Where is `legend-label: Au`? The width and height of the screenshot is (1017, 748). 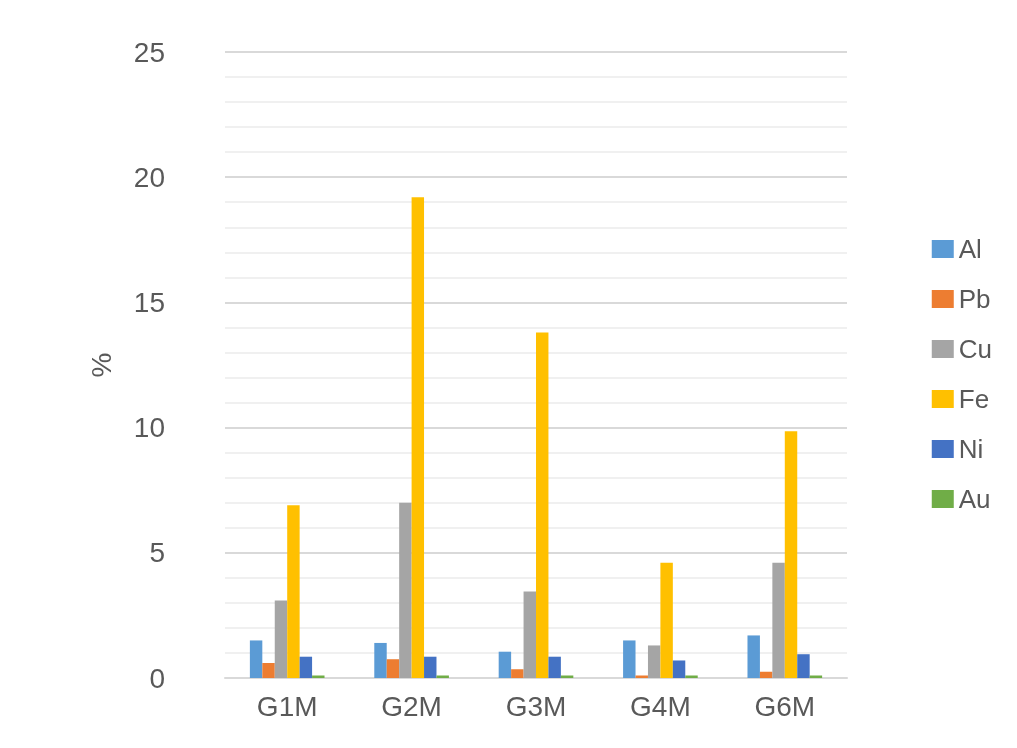 legend-label: Au is located at coordinates (974, 499).